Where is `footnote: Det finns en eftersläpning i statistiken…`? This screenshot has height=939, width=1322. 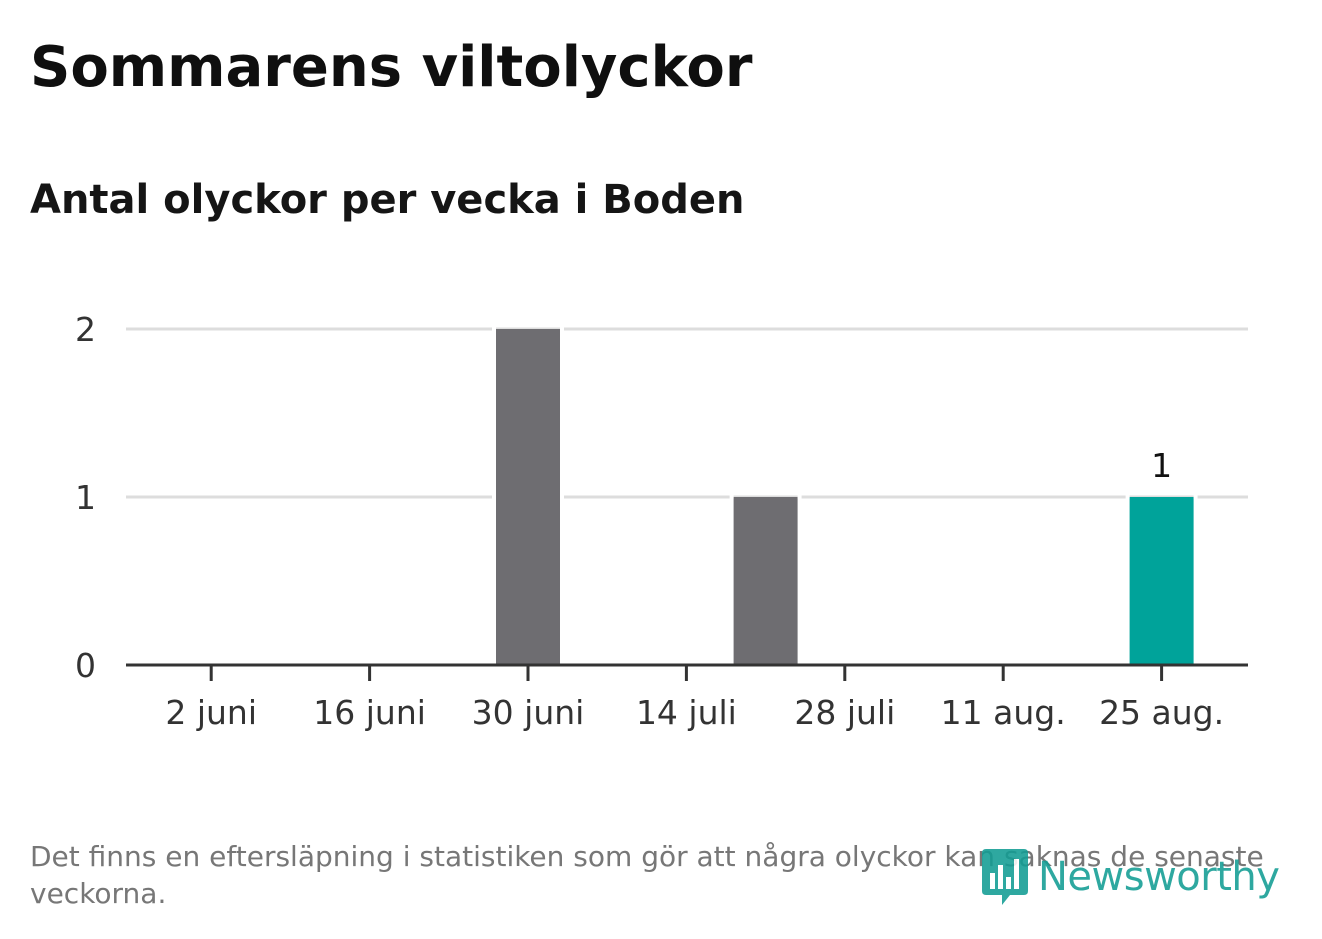 footnote: Det finns en eftersläpning i statistiken… is located at coordinates (647, 875).